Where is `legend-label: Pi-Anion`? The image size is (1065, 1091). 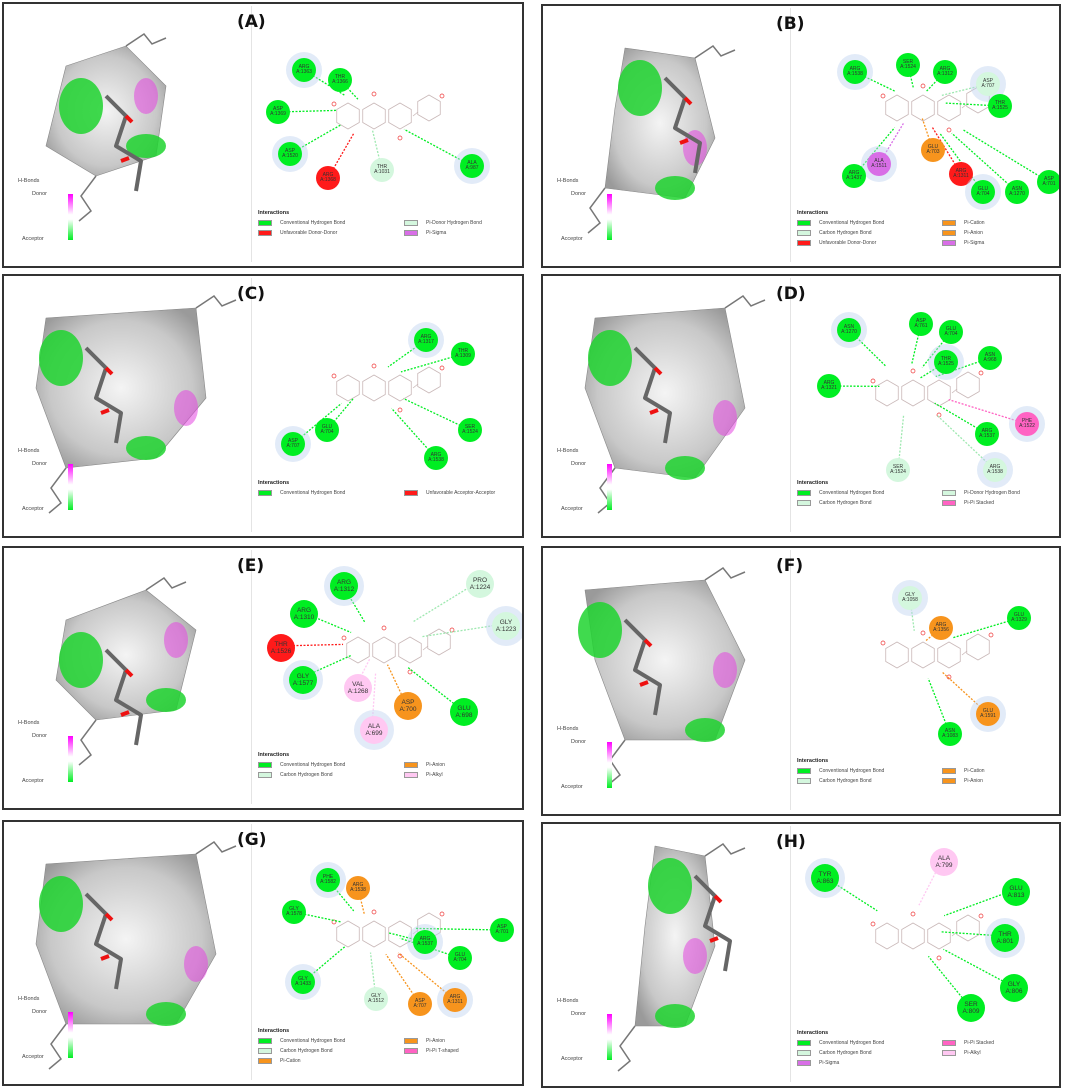
legend-label: Pi-Anion is located at coordinates (973, 780).